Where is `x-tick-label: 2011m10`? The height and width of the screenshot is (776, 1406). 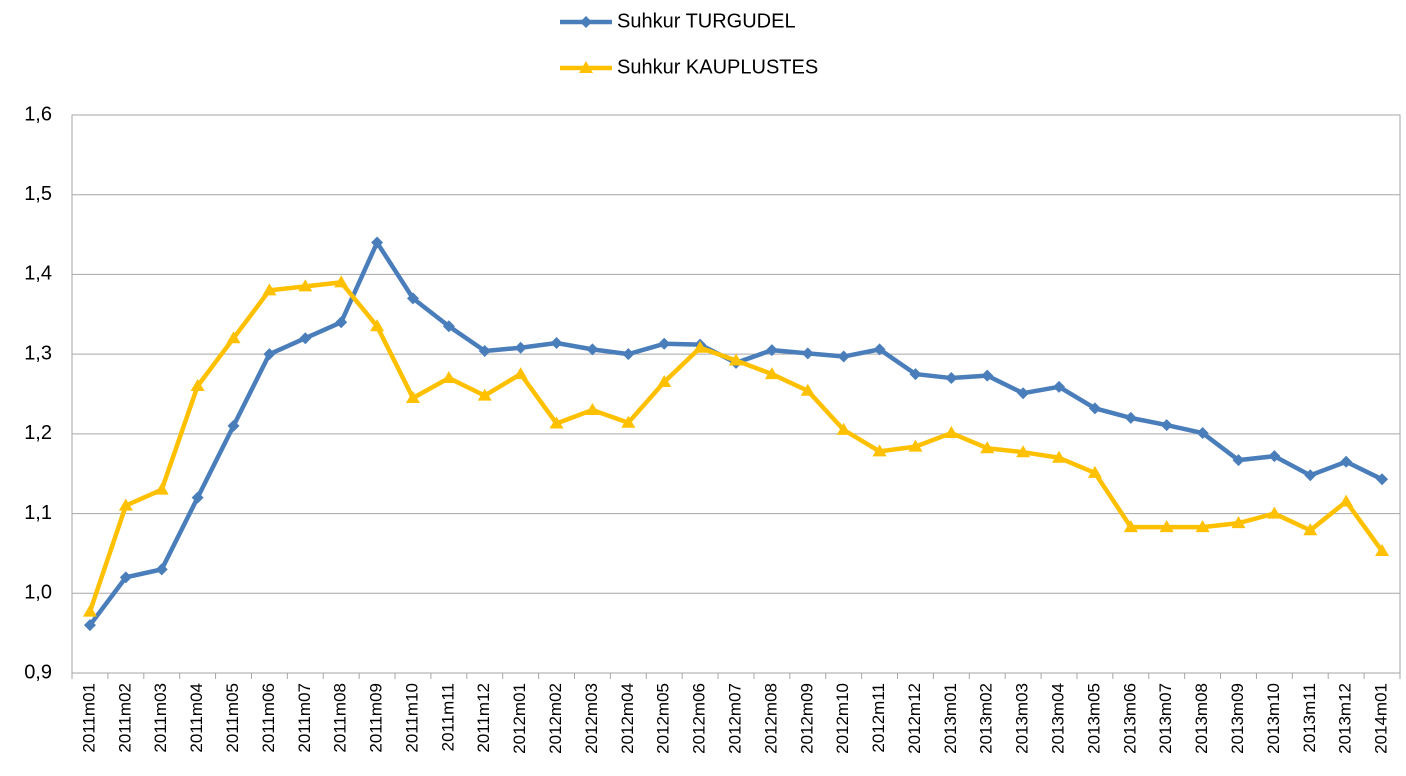
x-tick-label: 2011m10 is located at coordinates (411, 718).